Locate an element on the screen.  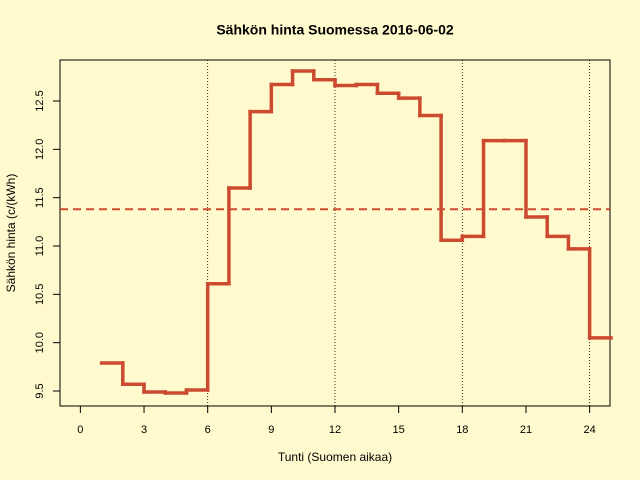
chart-title: Sähkön hinta Suomessa 2016-06-02 is located at coordinates (335, 30).